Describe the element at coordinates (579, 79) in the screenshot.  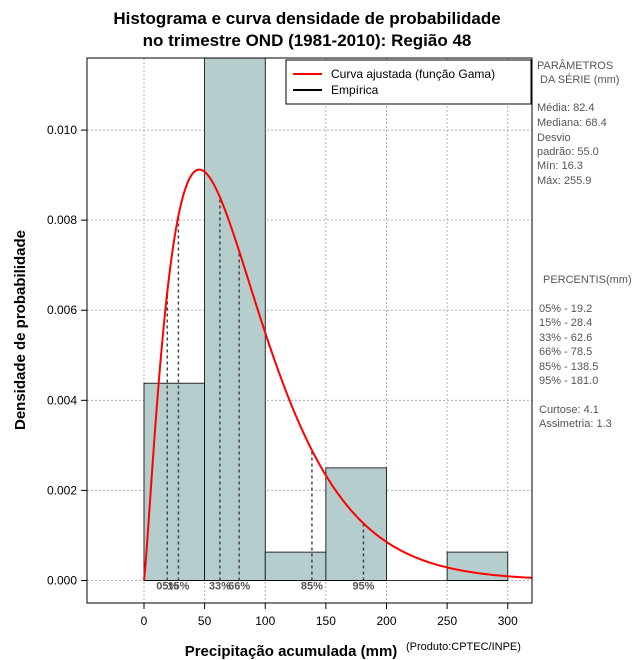
I see `params-header-2: DA SÉRIE (mm)` at that location.